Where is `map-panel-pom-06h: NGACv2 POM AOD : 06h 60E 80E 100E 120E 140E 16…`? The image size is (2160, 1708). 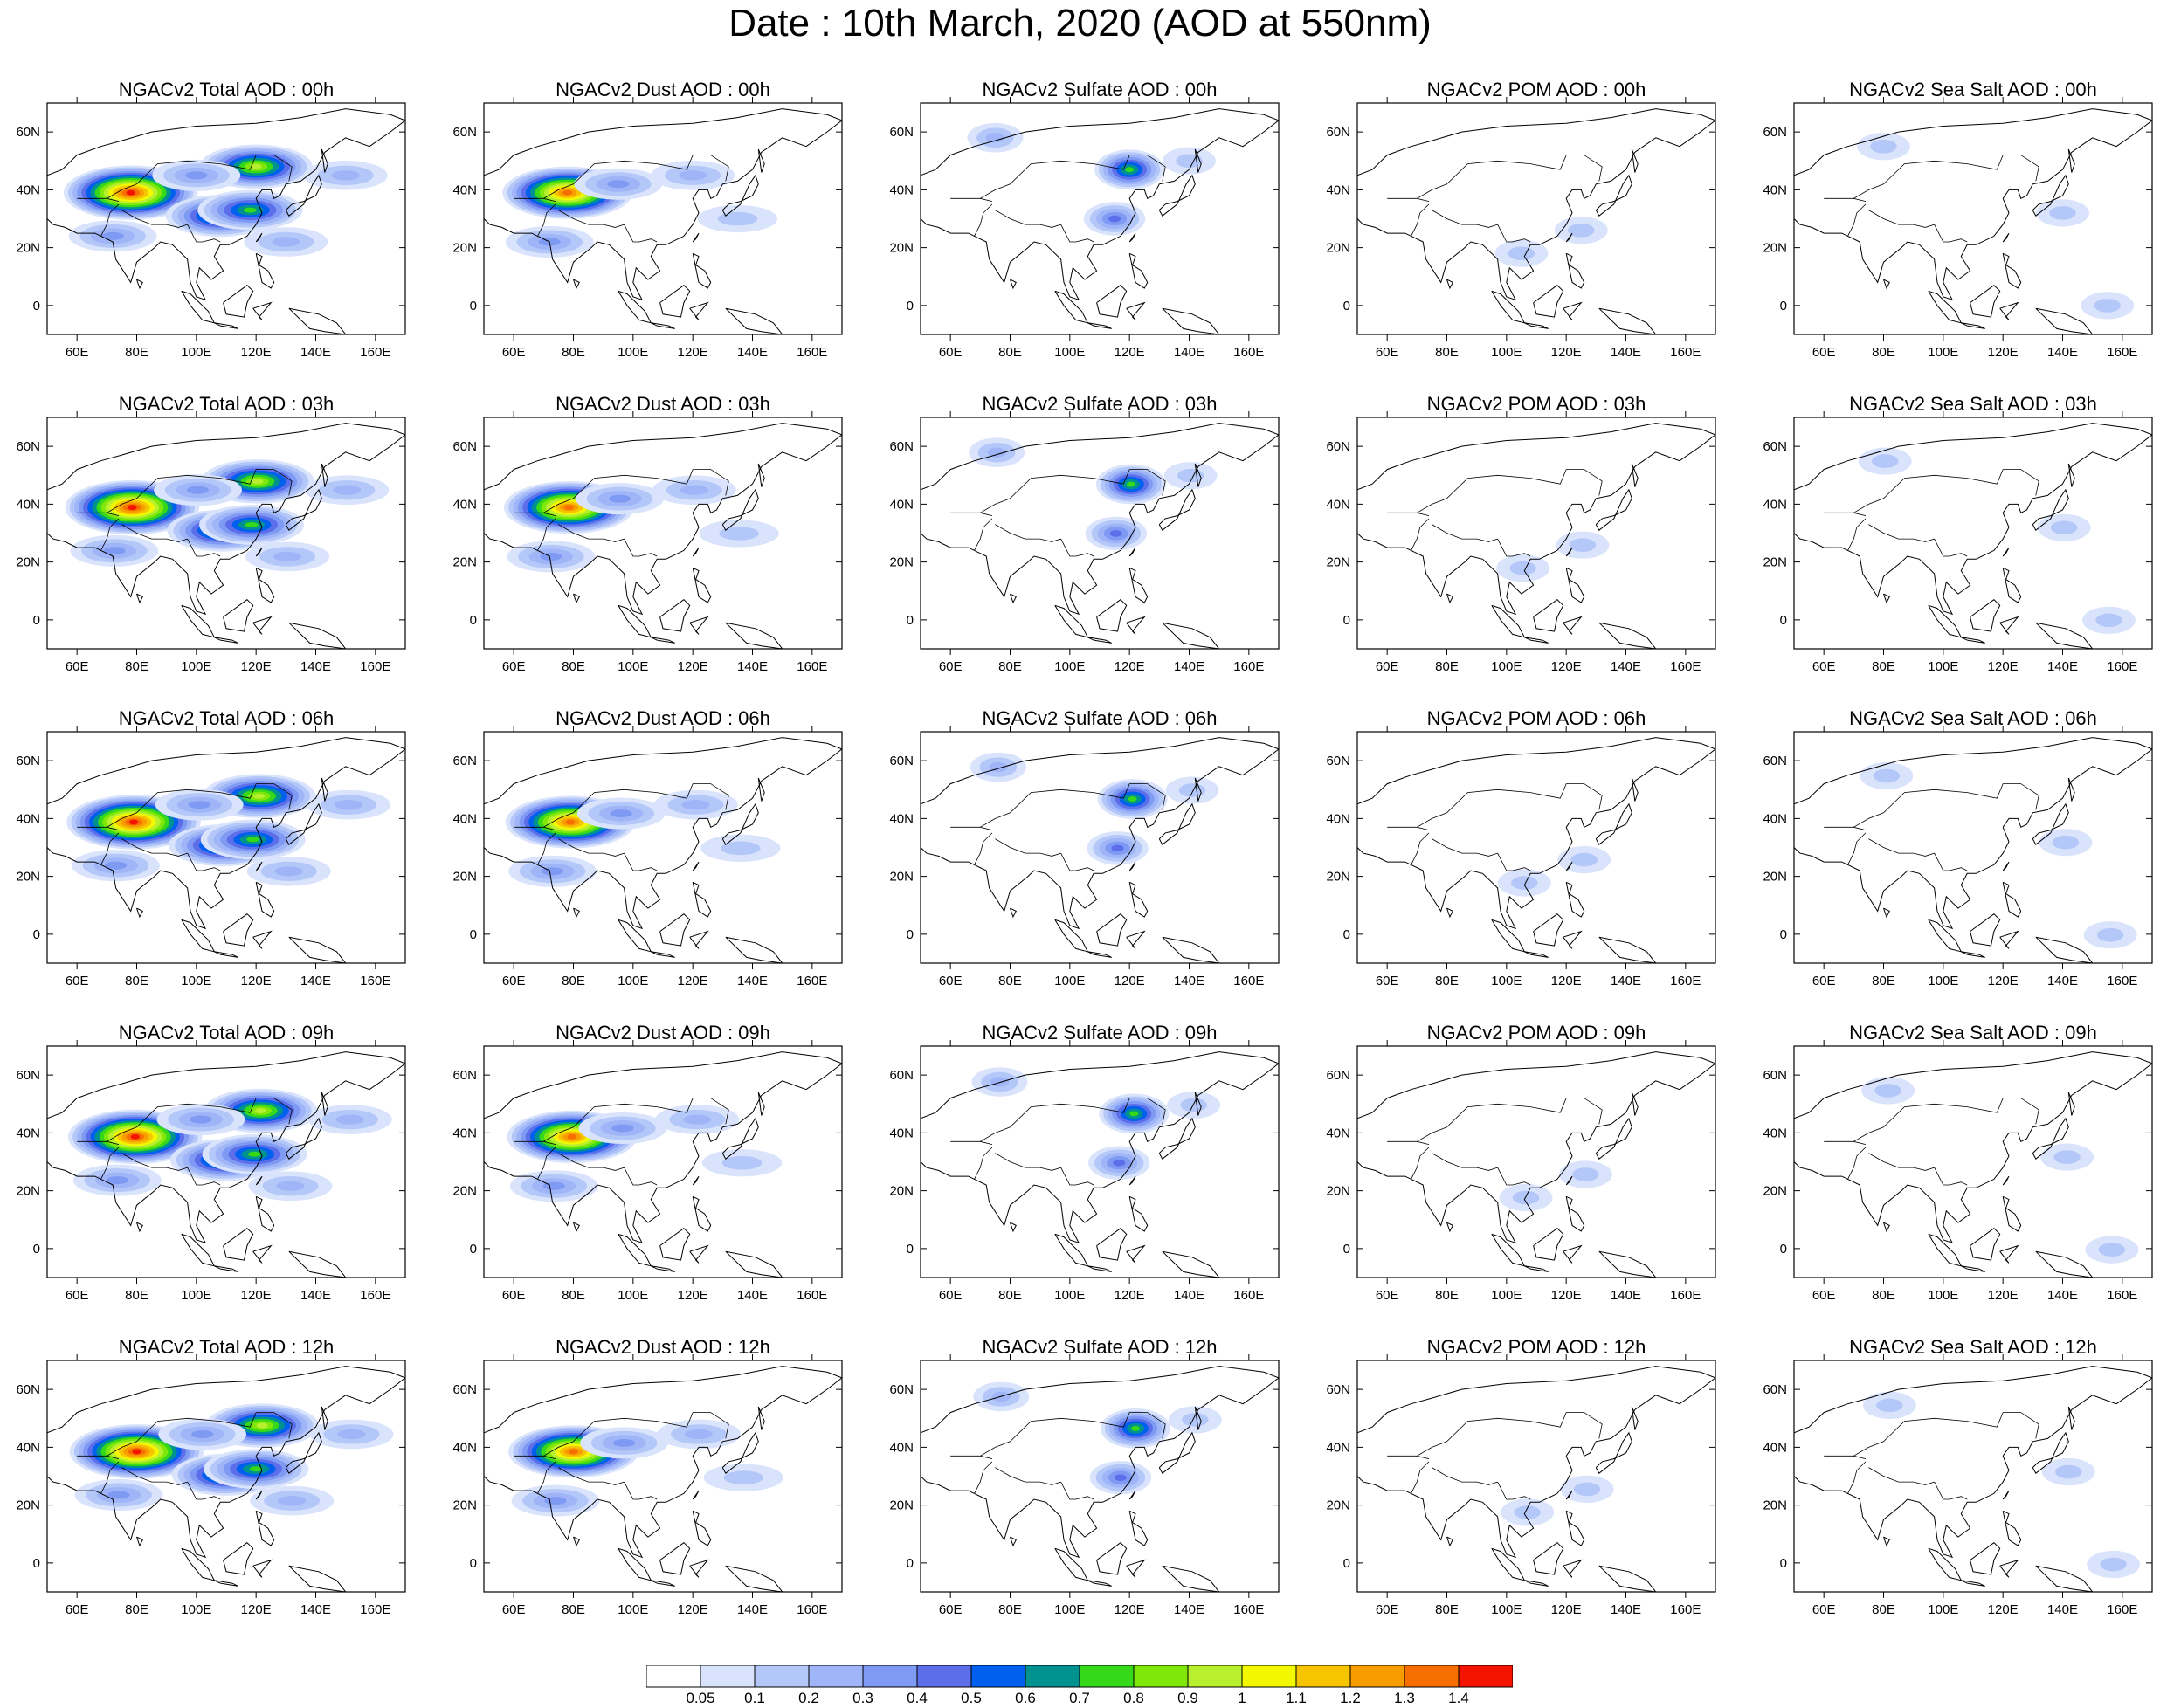
map-panel-pom-06h: NGACv2 POM AOD : 06h 60E 80E 100E 120E 140E 16… is located at coordinates (1559, 851).